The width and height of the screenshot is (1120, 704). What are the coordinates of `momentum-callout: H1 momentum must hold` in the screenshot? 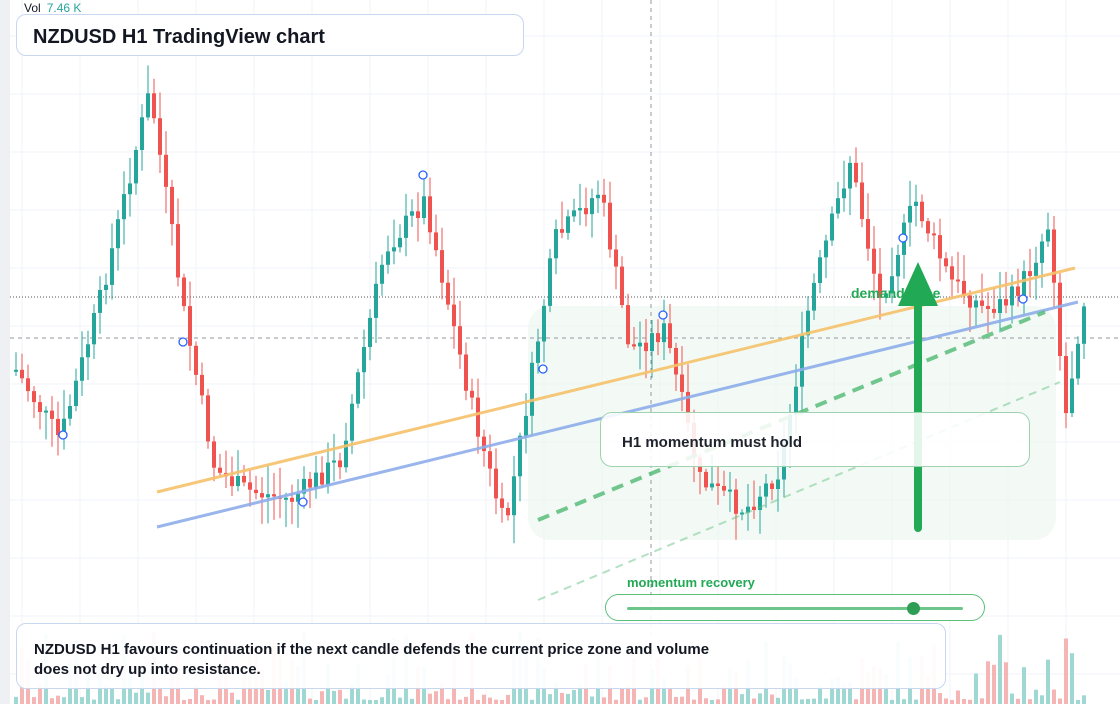 It's located at (815, 439).